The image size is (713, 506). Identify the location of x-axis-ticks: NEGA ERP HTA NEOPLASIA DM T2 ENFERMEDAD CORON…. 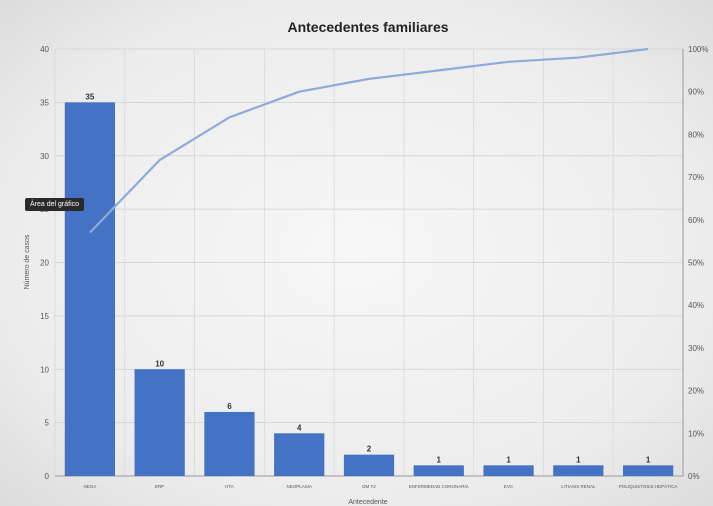
(381, 486).